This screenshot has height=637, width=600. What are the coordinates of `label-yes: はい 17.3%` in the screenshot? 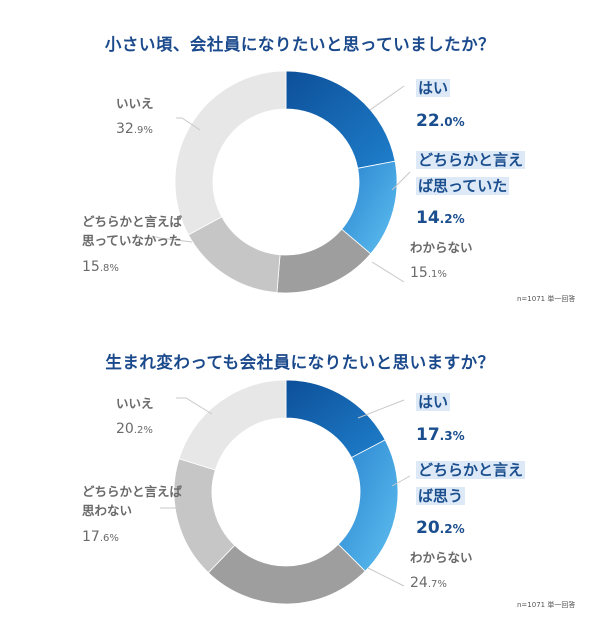 It's located at (486, 419).